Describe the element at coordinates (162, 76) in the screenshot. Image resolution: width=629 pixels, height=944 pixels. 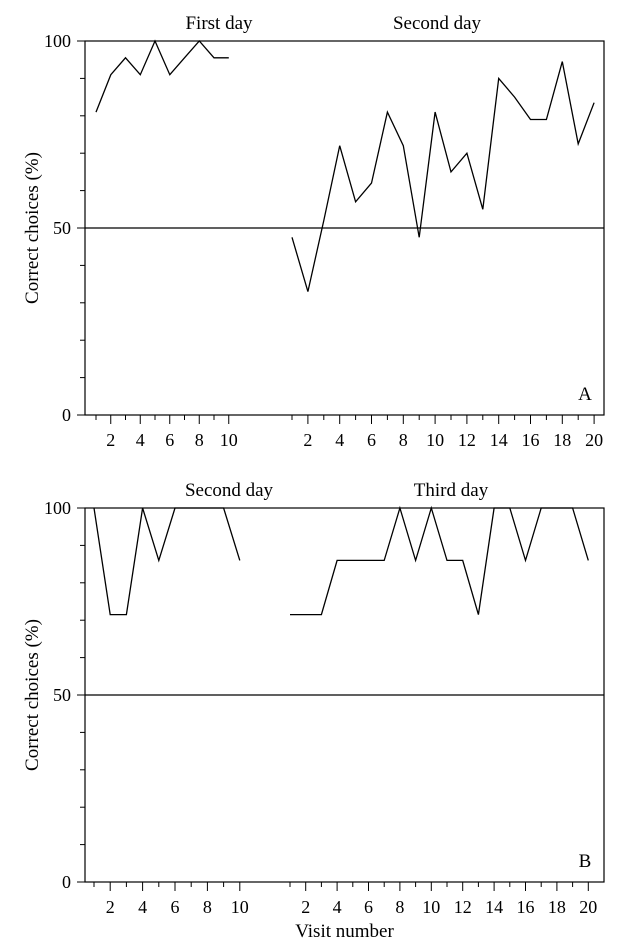
I see `panel-a-day1-series-line` at that location.